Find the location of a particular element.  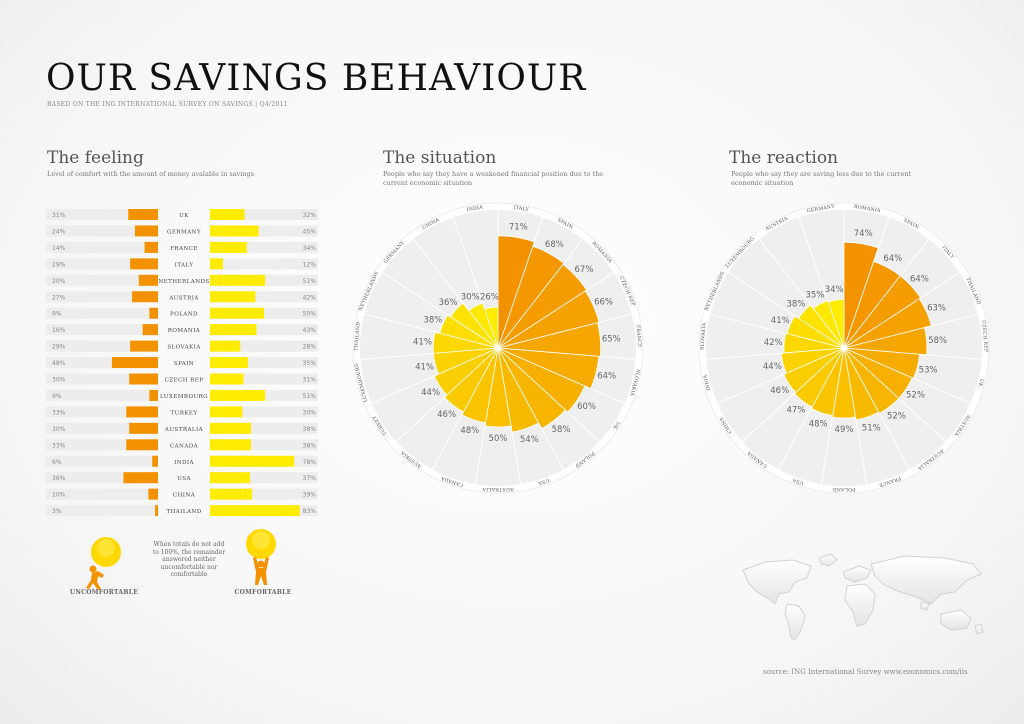

comfortable-value-label: 51% is located at coordinates (310, 281).